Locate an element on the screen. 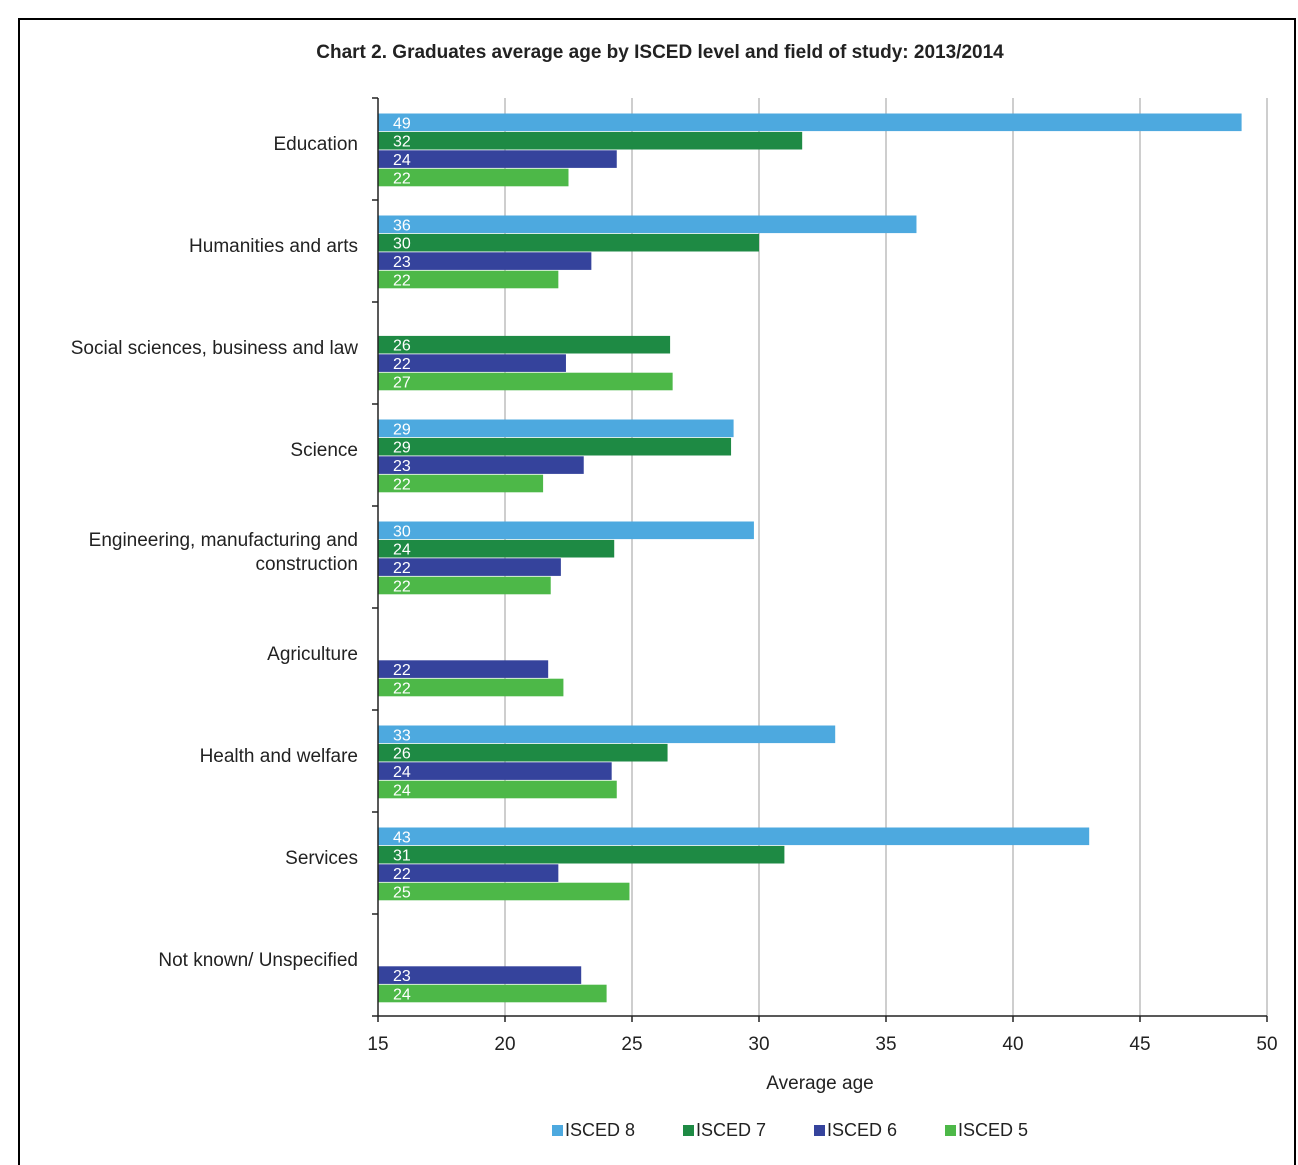  category-label: Engineering, manufacturing and is located at coordinates (223, 540).